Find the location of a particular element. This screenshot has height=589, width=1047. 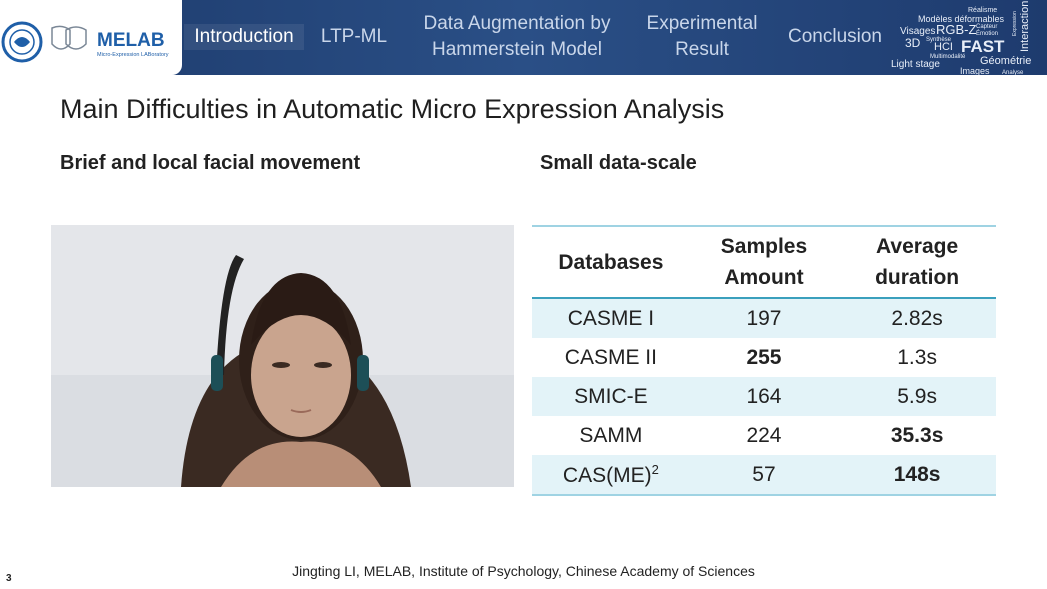

word: Images is located at coordinates (975, 70).